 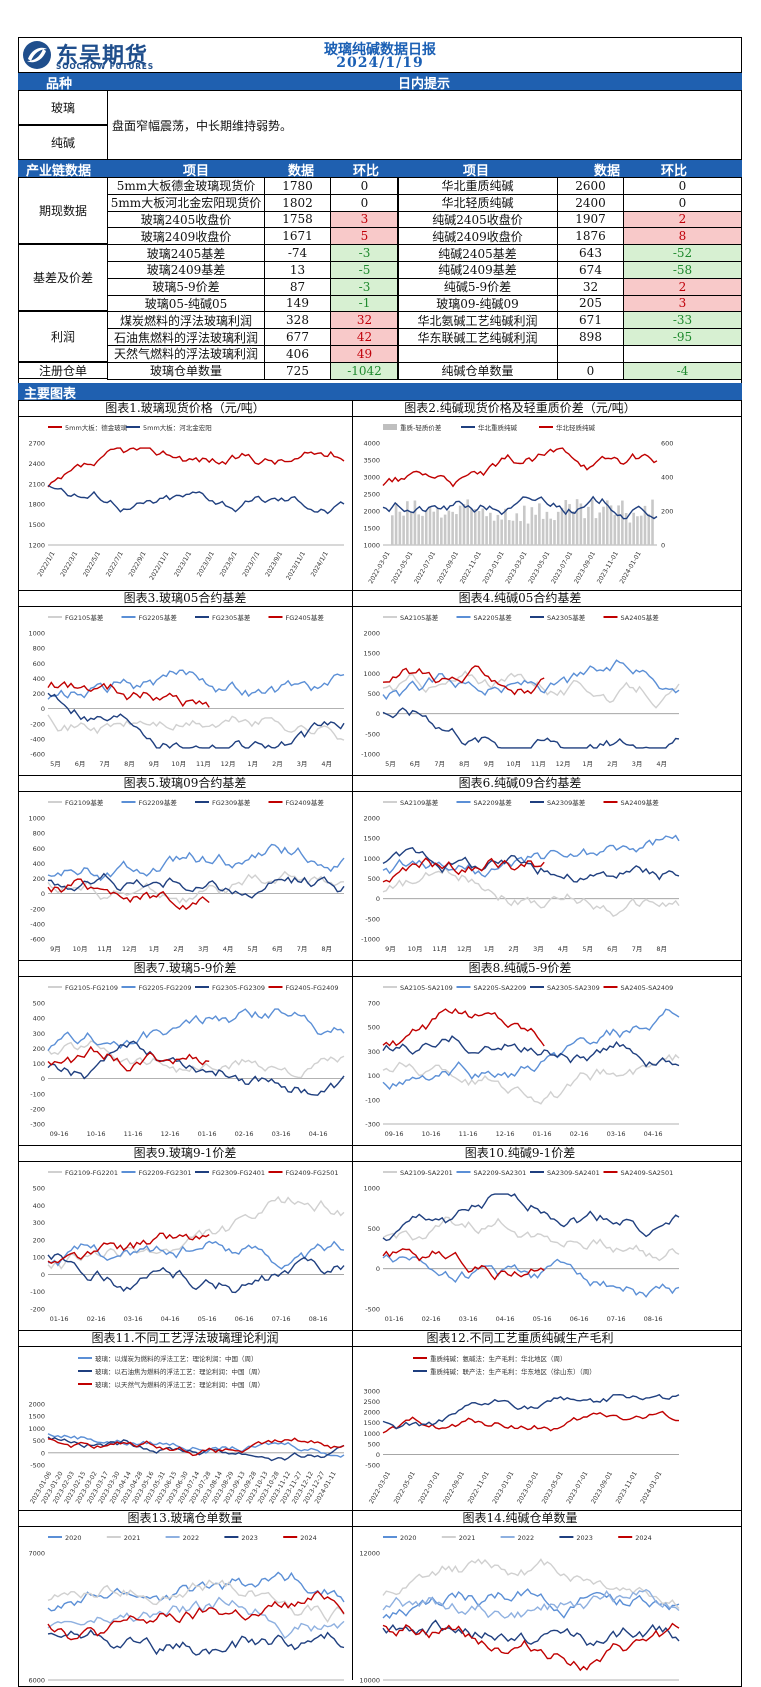 I want to click on y-tick-label: 500, so click(x=374, y=1028).